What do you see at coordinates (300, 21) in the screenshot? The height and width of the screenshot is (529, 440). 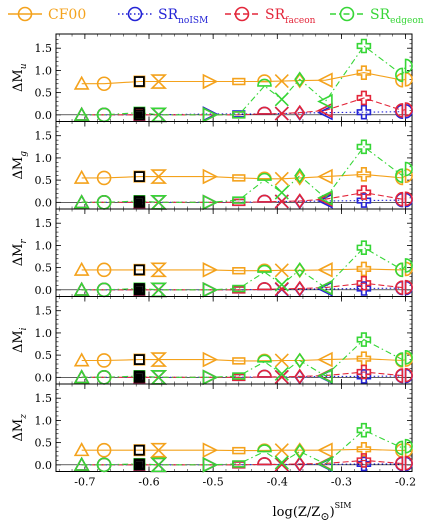 I see `legend-label-sub: faceon` at bounding box center [300, 21].